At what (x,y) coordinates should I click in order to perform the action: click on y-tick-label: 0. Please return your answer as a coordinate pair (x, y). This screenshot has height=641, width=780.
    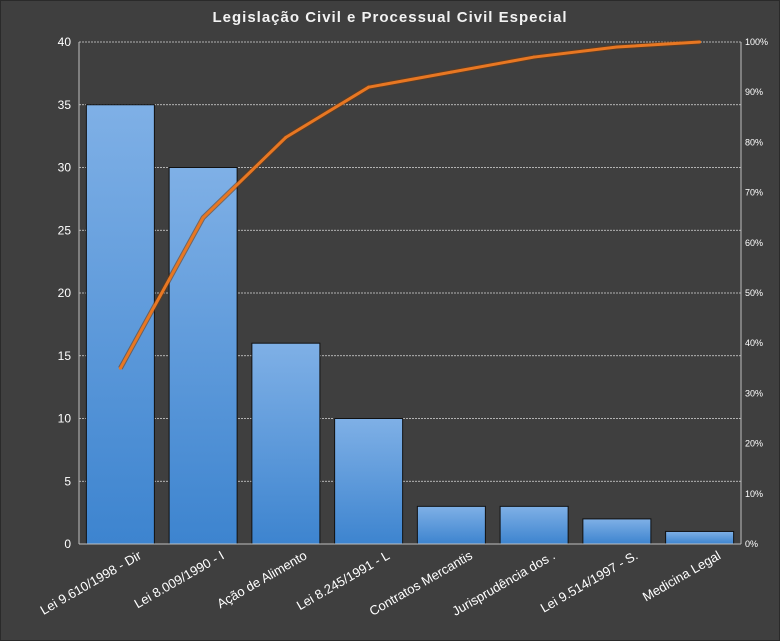
    Looking at the image, I should click on (67, 544).